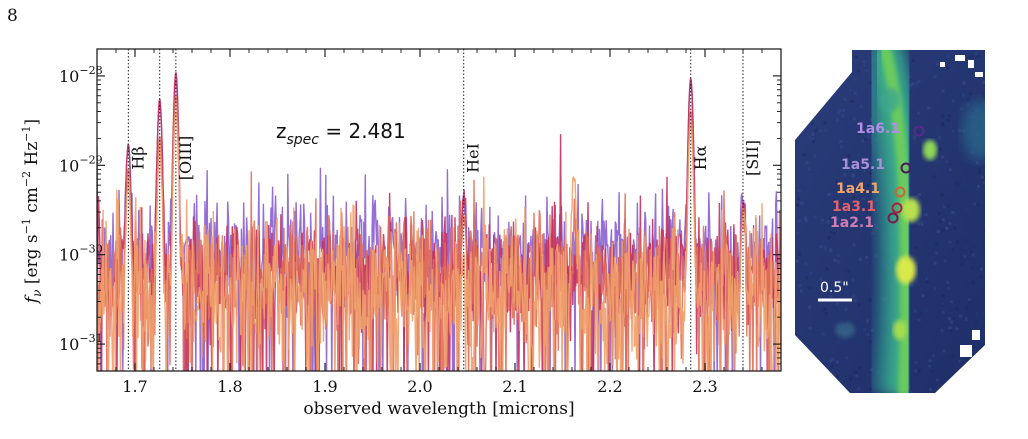 The width and height of the screenshot is (1028, 439). What do you see at coordinates (229, 386) in the screenshot?
I see `x-tick-label: 1.8` at bounding box center [229, 386].